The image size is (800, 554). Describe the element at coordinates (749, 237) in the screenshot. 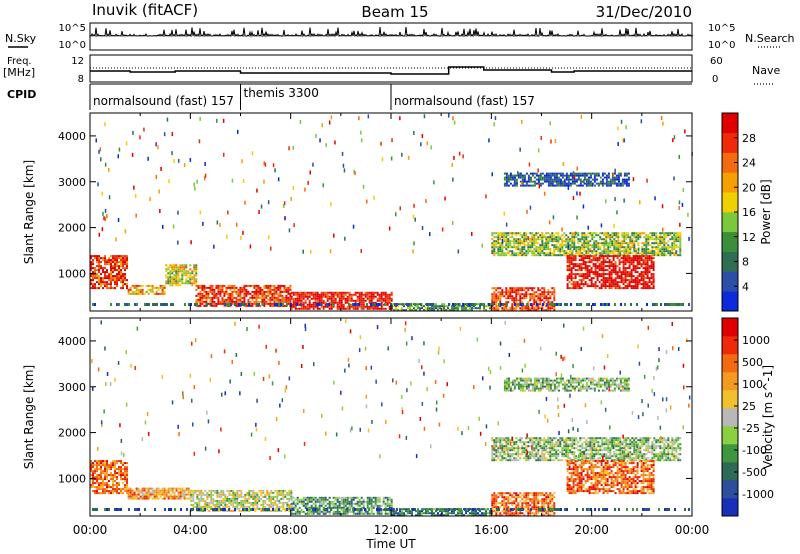

I see `colorbar-tick-label: 12` at that location.